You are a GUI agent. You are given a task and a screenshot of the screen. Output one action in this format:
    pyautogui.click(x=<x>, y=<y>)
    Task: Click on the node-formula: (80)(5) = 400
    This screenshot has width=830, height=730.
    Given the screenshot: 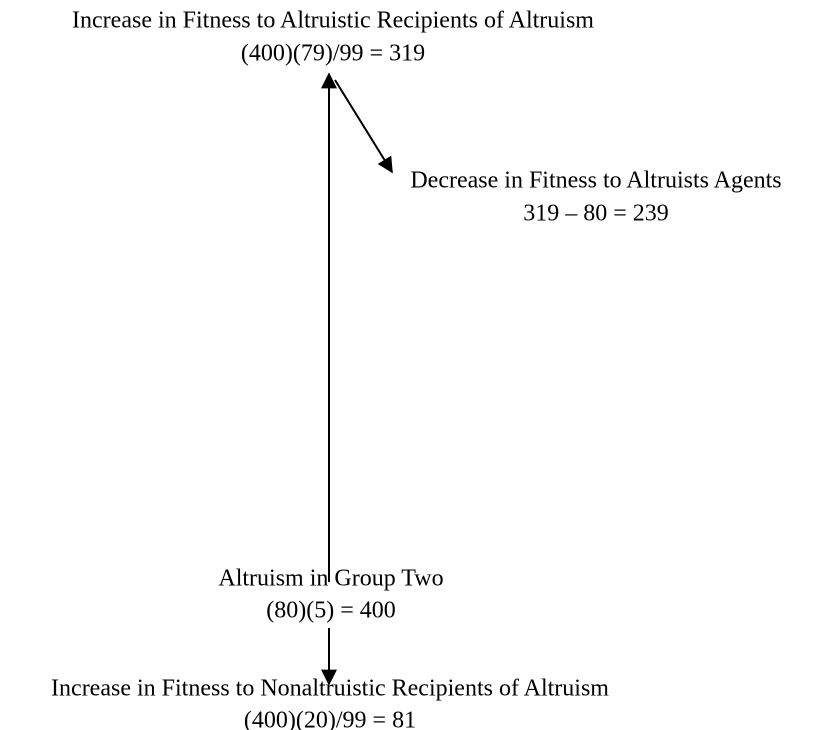 What is the action you would take?
    pyautogui.click(x=331, y=611)
    